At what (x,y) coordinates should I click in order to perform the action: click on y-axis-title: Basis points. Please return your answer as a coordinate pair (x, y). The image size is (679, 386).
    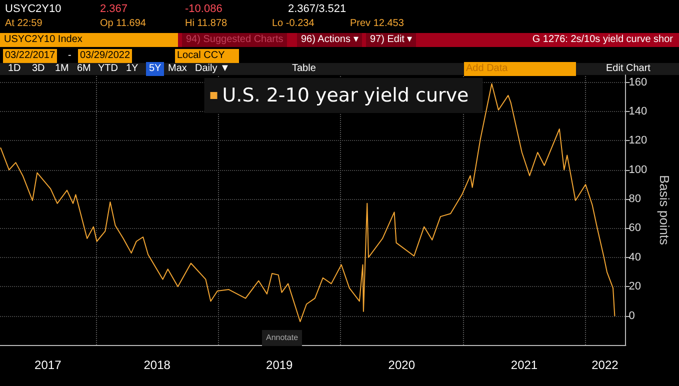
    Looking at the image, I should click on (664, 210).